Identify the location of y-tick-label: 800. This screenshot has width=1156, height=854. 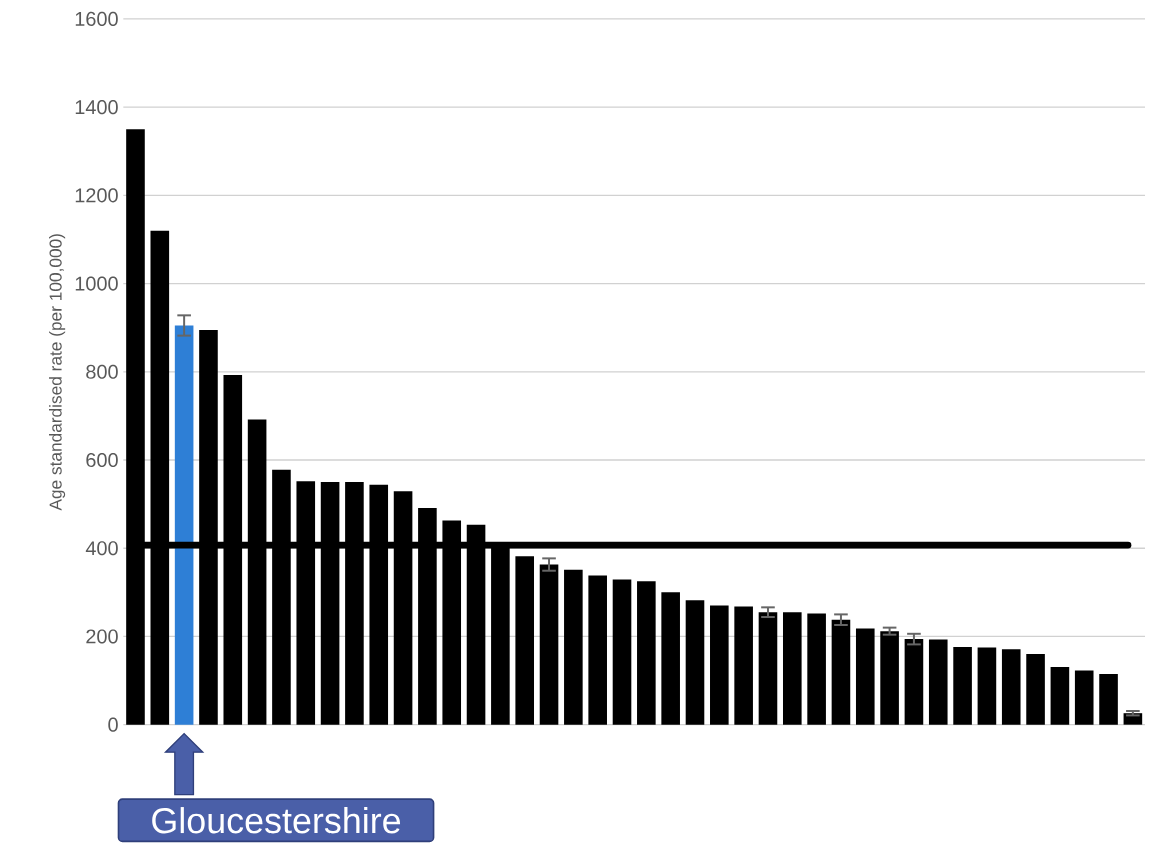
(102, 371).